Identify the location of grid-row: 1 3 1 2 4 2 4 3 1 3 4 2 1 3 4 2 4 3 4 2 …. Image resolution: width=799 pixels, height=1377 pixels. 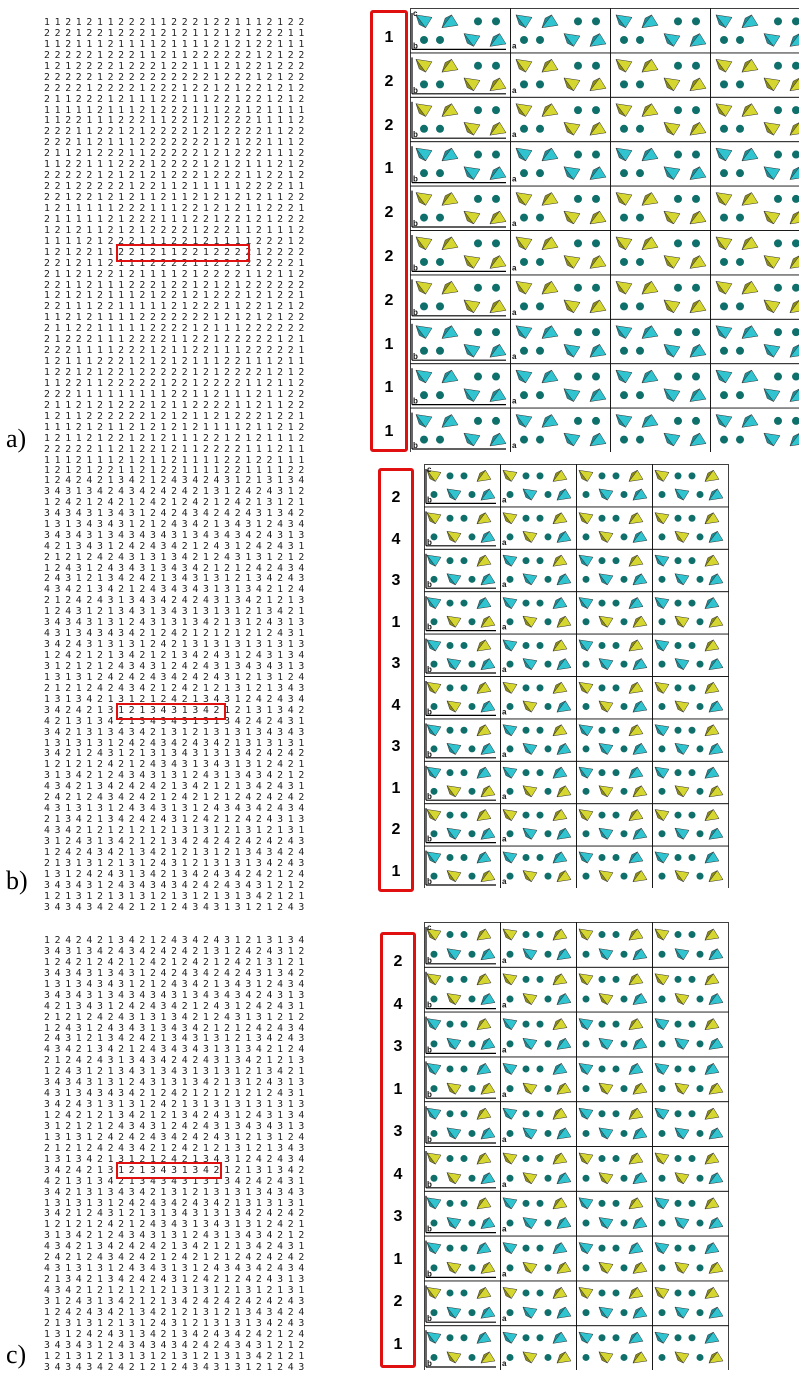
(174, 874).